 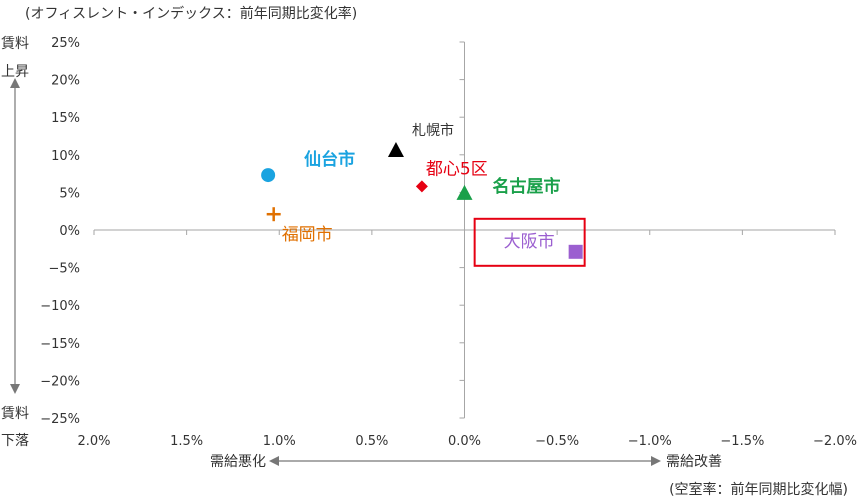 What do you see at coordinates (15, 414) in the screenshot?
I see `y-bottom-label-line1: 賃料` at bounding box center [15, 414].